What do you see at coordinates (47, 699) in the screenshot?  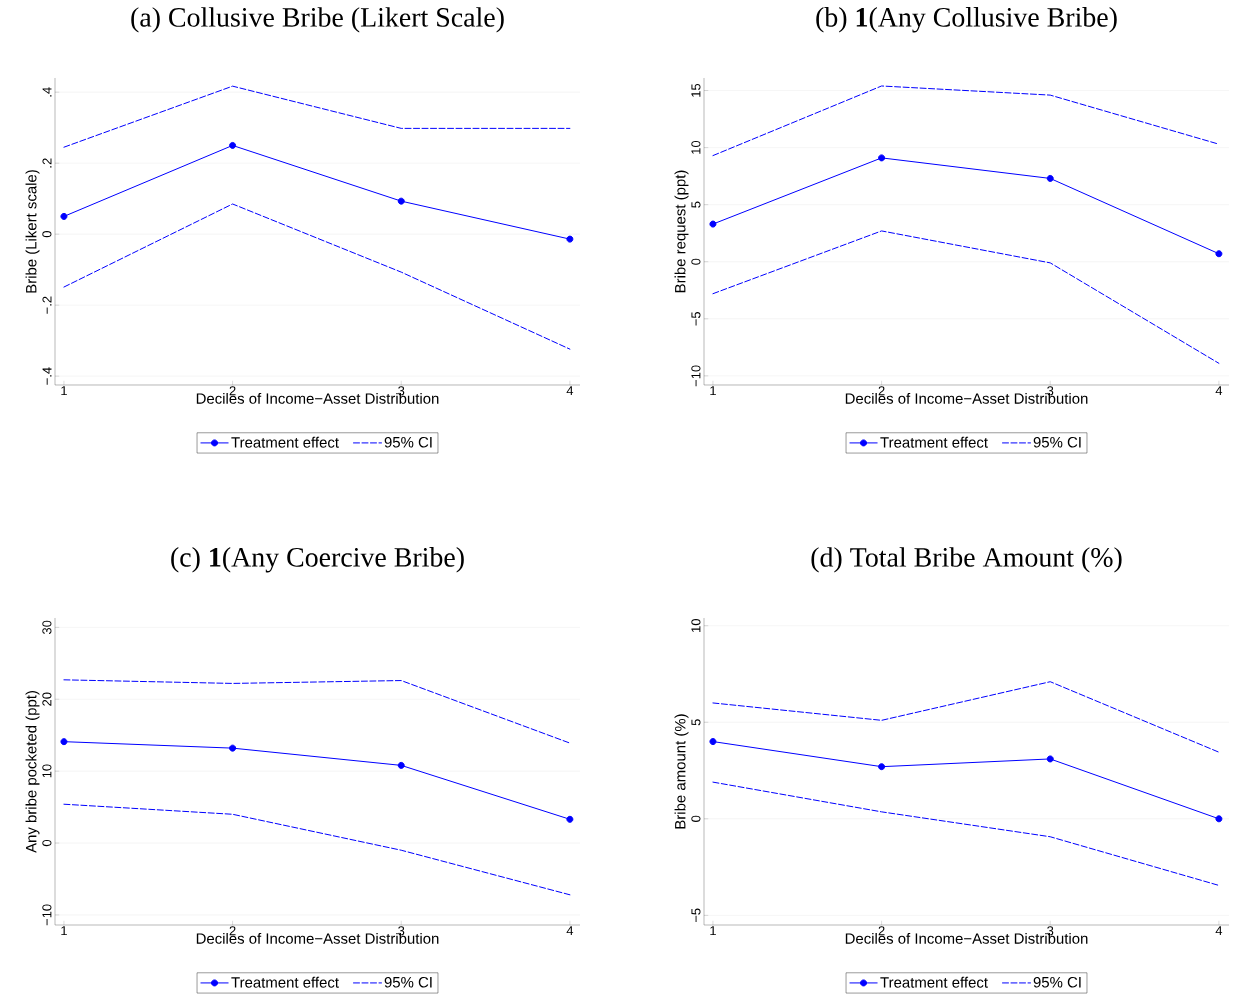 I see `y-tick-label: 20` at bounding box center [47, 699].